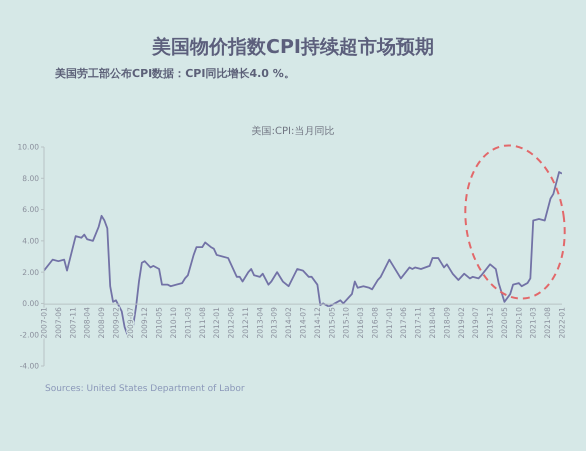 The height and width of the screenshot is (451, 586). I want to click on source-note: Sources: United States Department of Labor, so click(145, 389).